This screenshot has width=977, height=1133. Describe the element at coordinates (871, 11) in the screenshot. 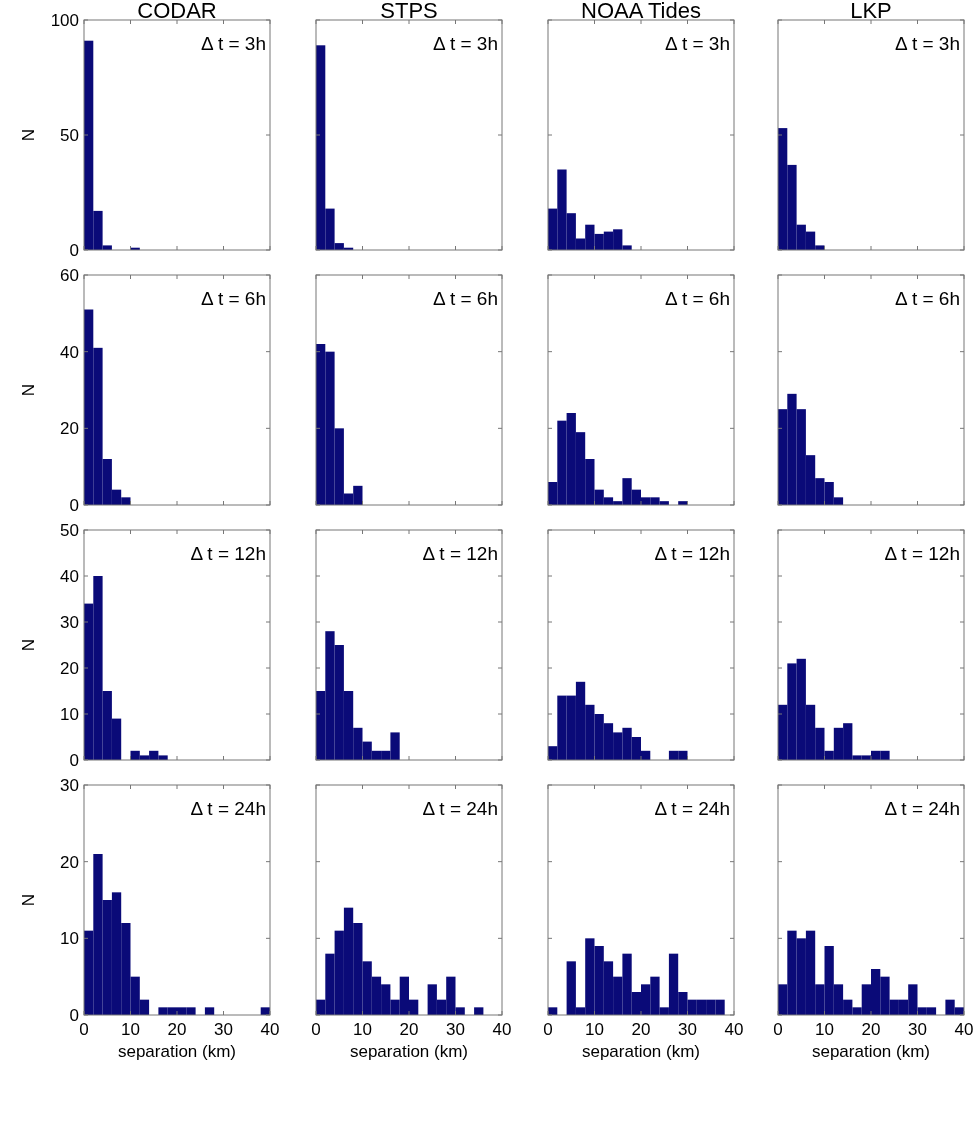

I see `chart-title: LKP` at that location.